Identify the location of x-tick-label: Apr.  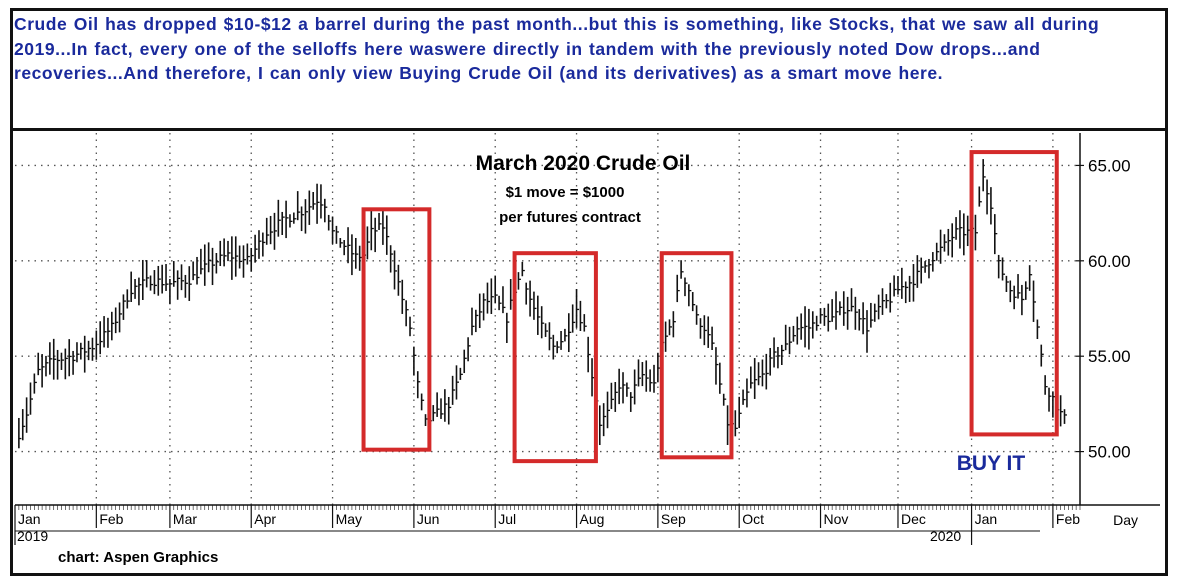
(265, 519).